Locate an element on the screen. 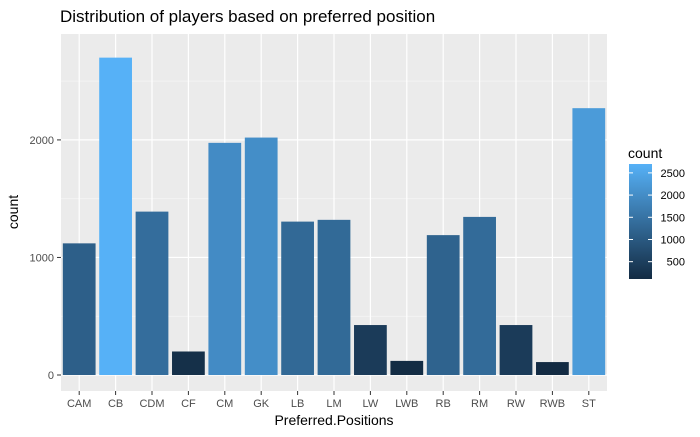 The height and width of the screenshot is (437, 700). legend-tick-label: 1500 is located at coordinates (673, 218).